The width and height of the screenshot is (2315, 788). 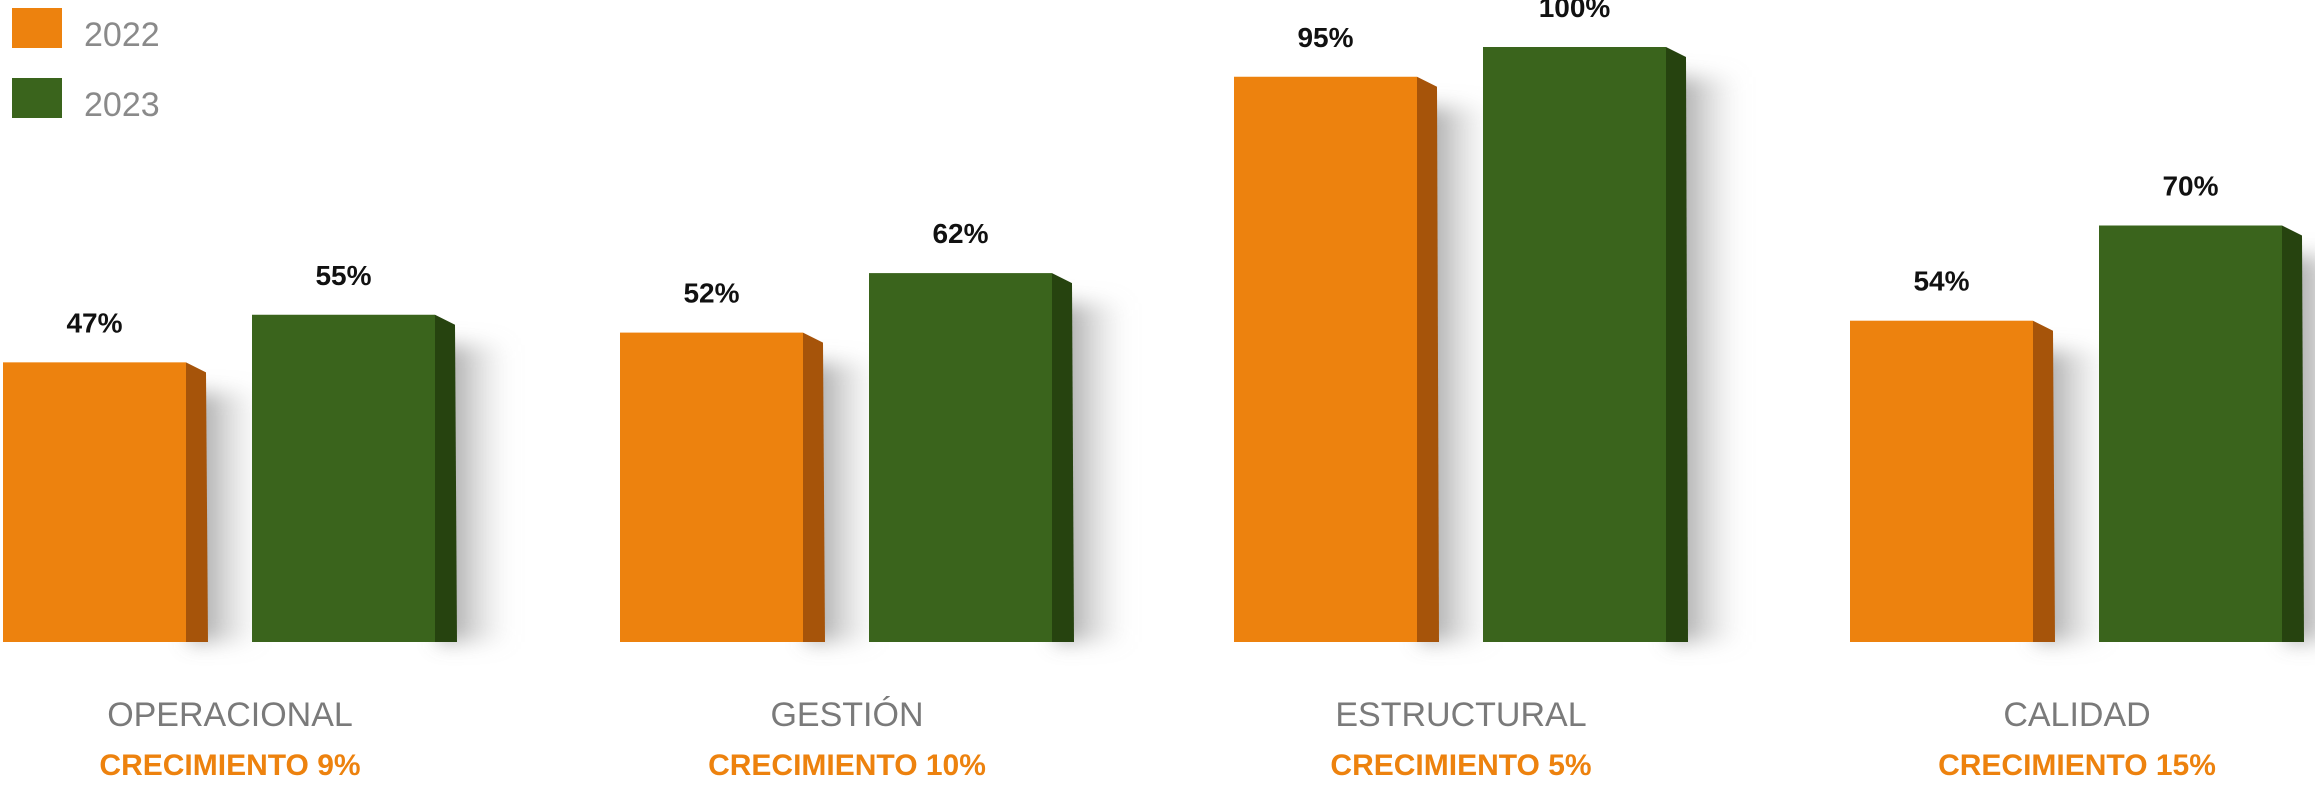 I want to click on growth-label-estructural: CRECIMIENTO 5%, so click(x=1460, y=765).